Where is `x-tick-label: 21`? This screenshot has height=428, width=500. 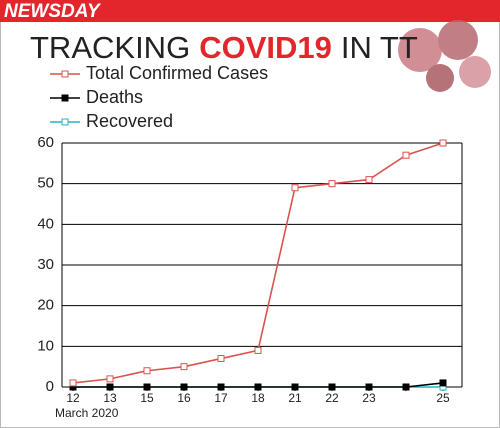
x-tick-label: 21 is located at coordinates (295, 398).